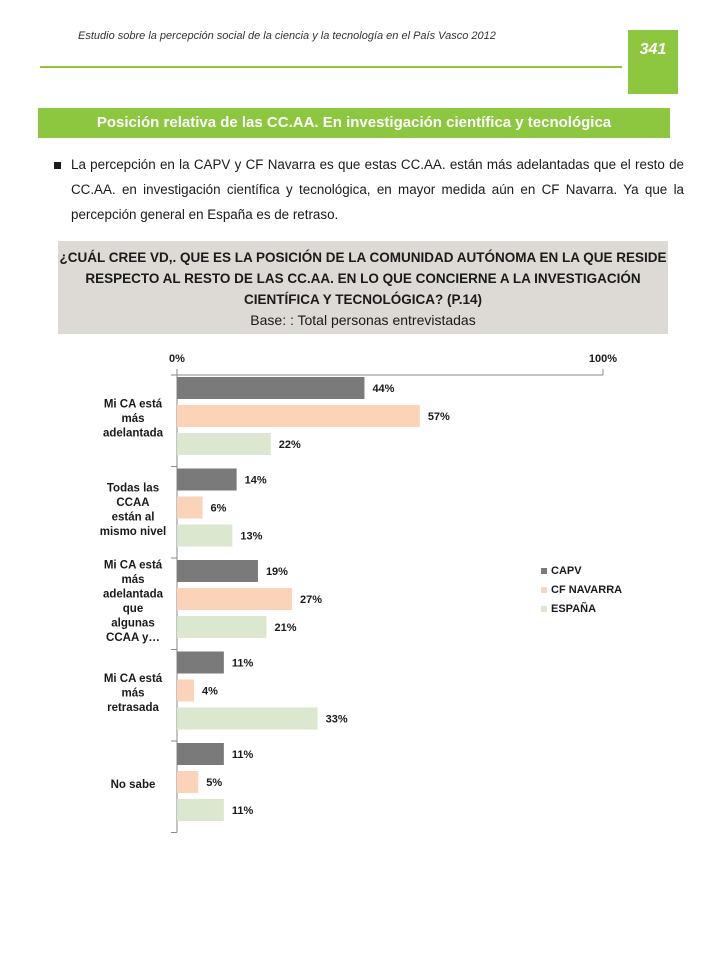  Describe the element at coordinates (214, 783) in the screenshot. I see `data-label: 5%` at that location.